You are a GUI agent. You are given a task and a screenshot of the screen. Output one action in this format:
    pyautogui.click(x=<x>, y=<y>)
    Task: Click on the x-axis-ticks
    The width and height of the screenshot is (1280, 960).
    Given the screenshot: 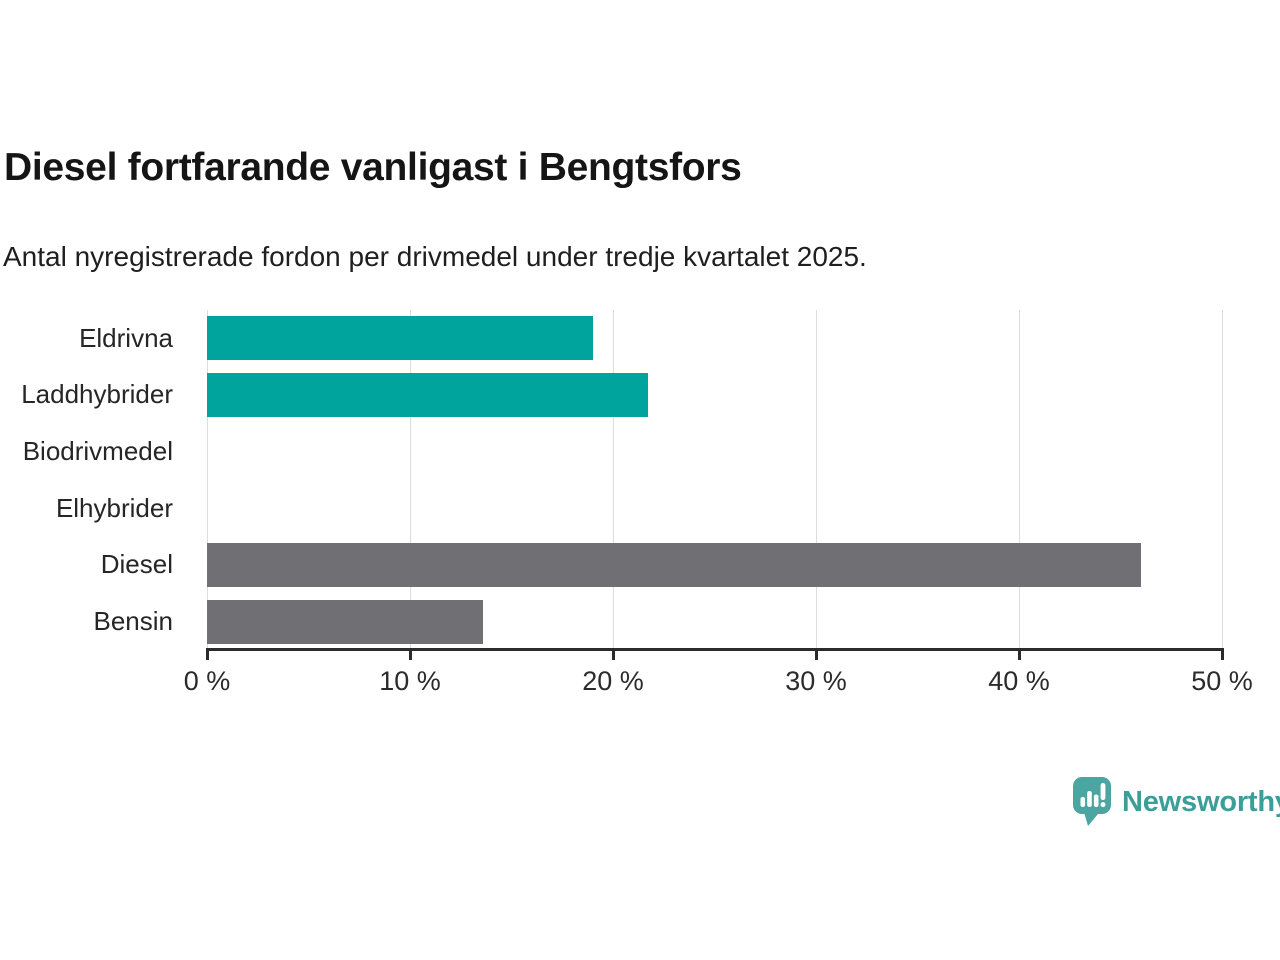 What is the action you would take?
    pyautogui.click(x=714, y=655)
    